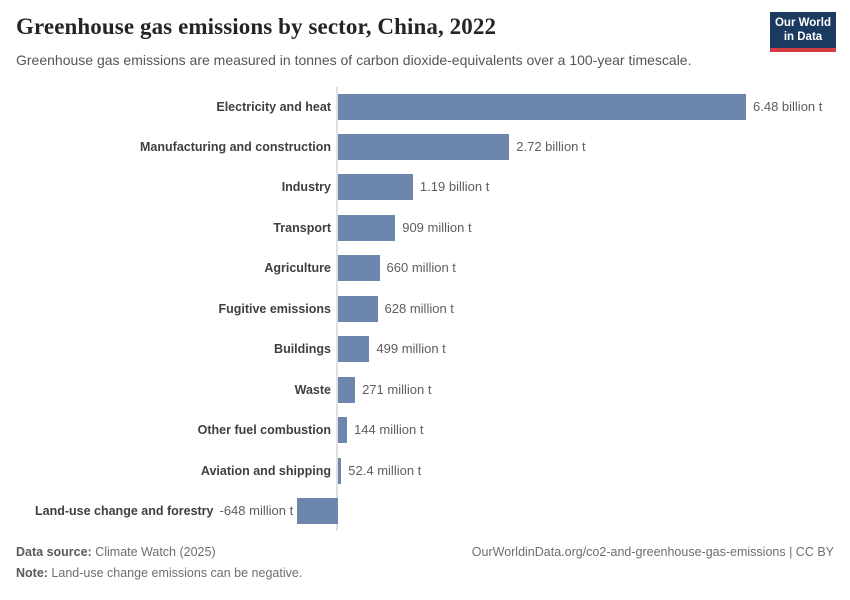 The height and width of the screenshot is (600, 850). Describe the element at coordinates (803, 37) in the screenshot. I see `owid-logo-line2: in Data` at that location.